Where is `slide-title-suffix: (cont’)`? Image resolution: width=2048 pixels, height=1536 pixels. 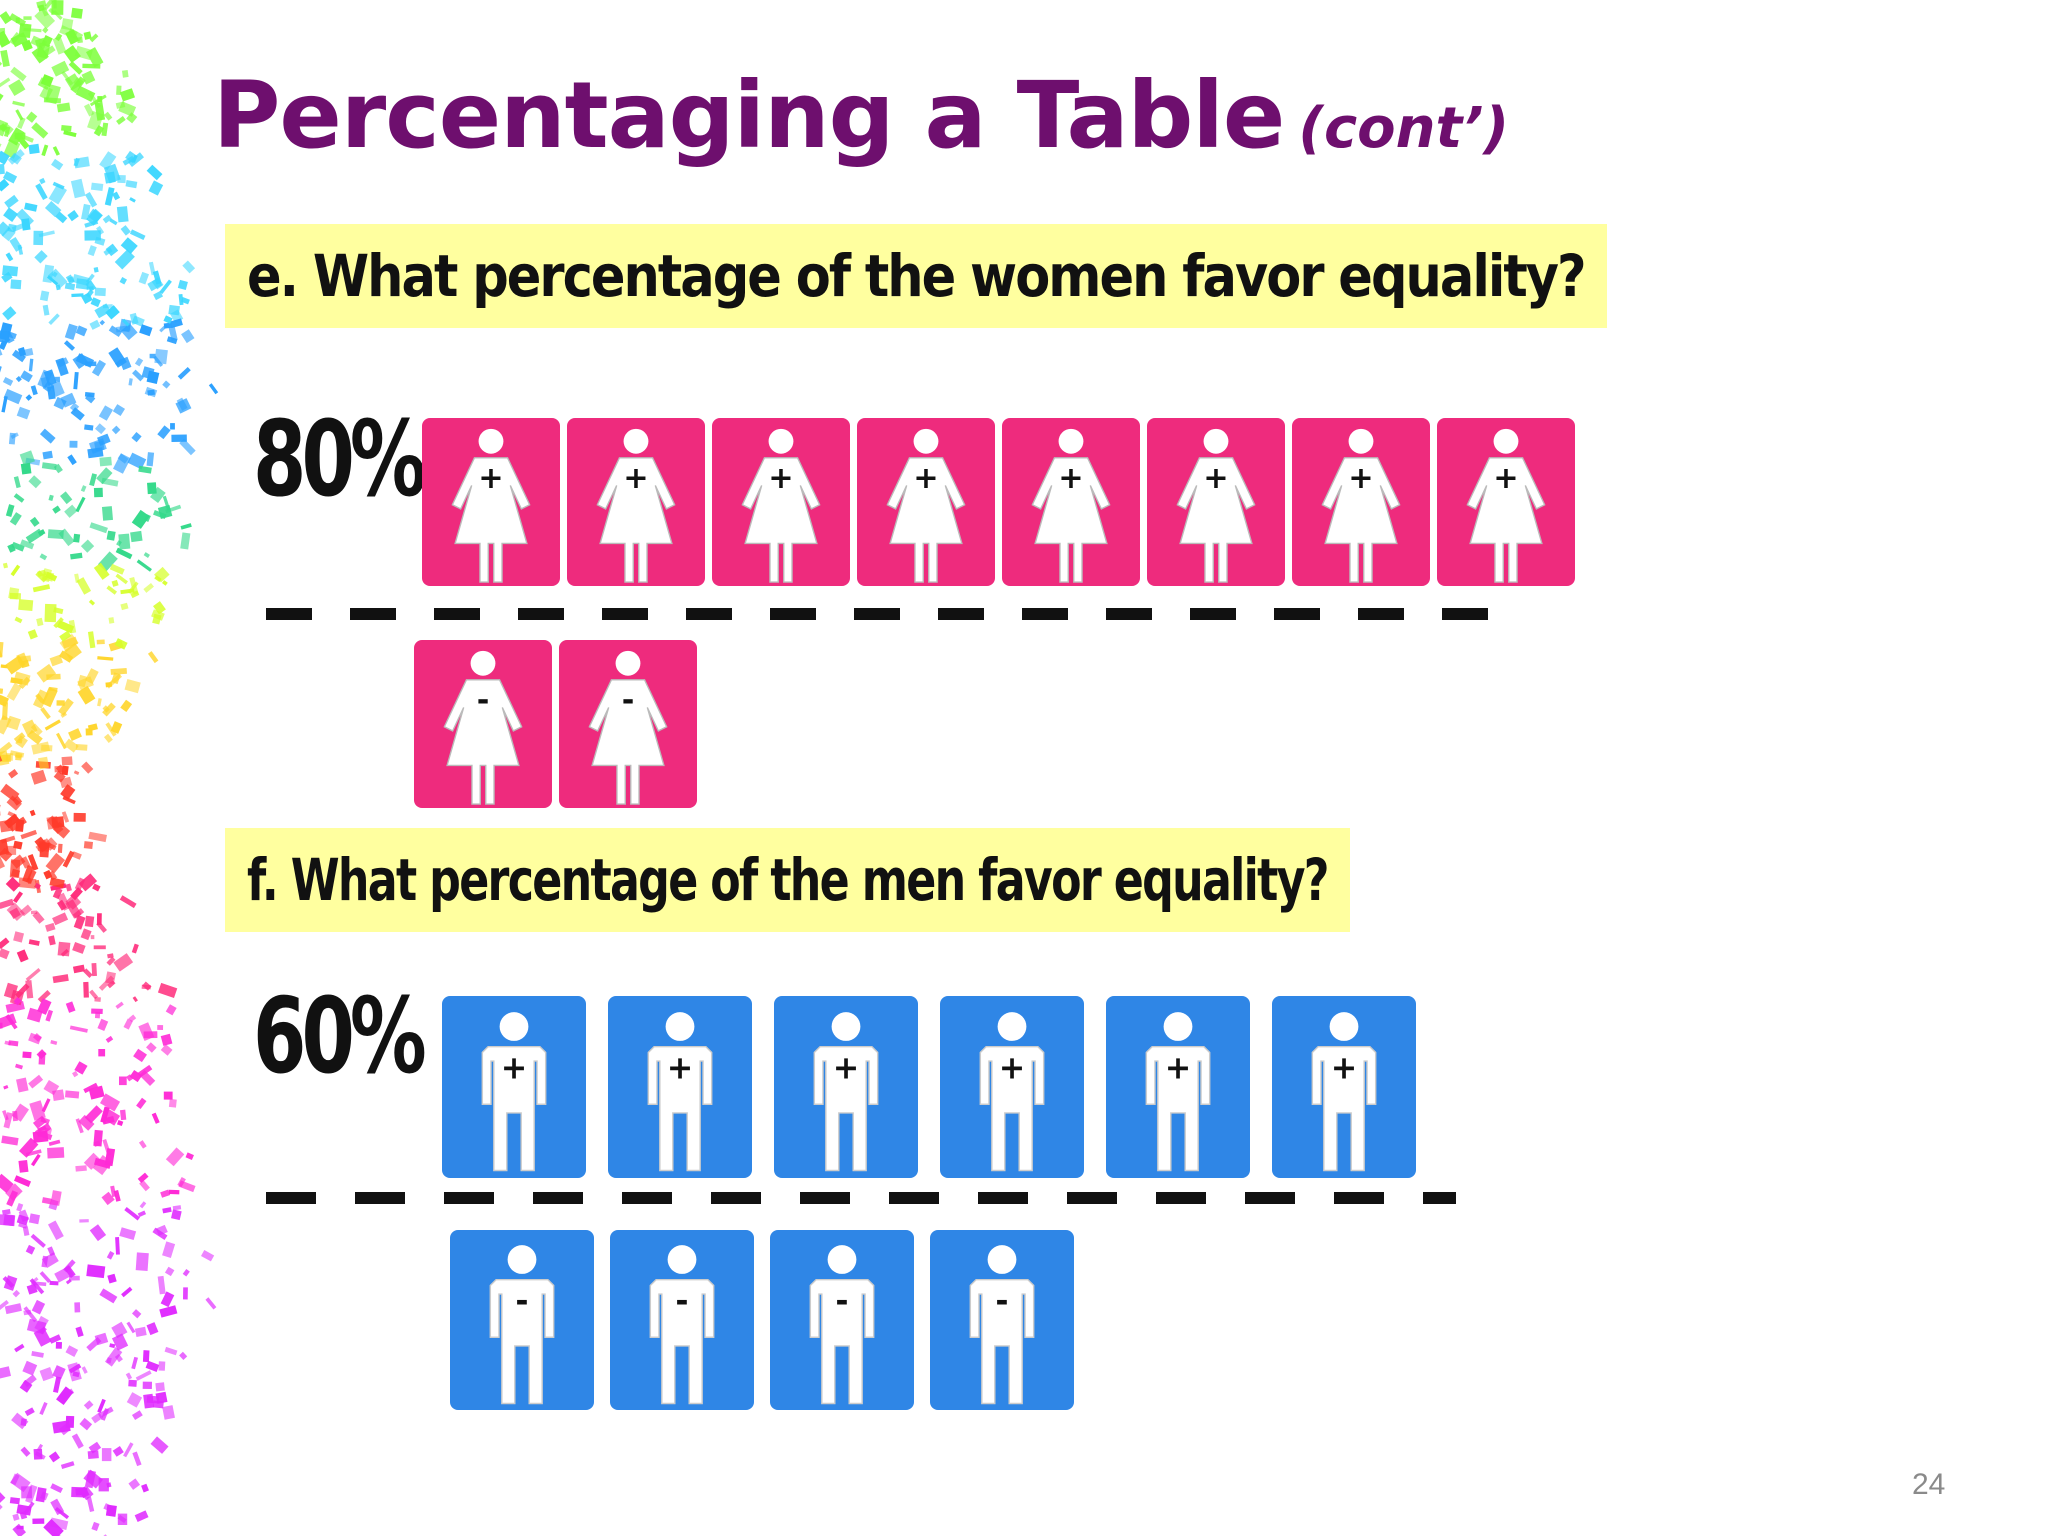 slide-title-suffix: (cont’) is located at coordinates (1404, 128).